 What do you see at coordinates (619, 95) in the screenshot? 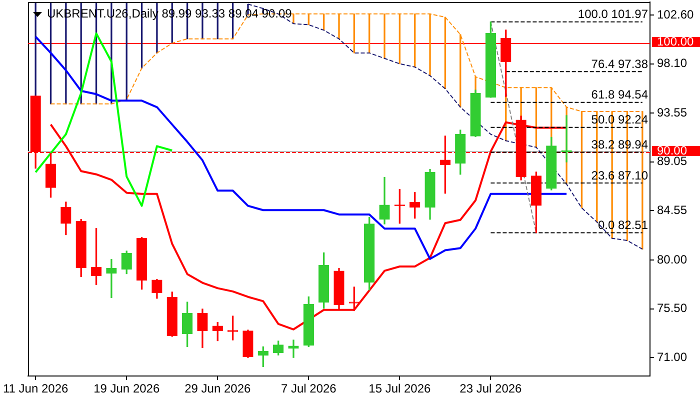
I see `annotation: 61.8 94.54` at bounding box center [619, 95].